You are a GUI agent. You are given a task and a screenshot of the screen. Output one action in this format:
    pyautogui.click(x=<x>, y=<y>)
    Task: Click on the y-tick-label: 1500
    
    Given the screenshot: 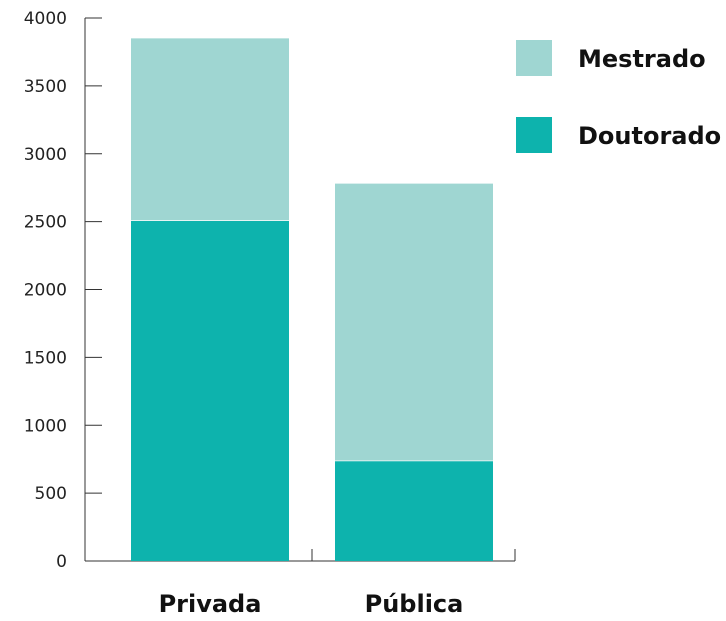 What is the action you would take?
    pyautogui.click(x=45, y=358)
    